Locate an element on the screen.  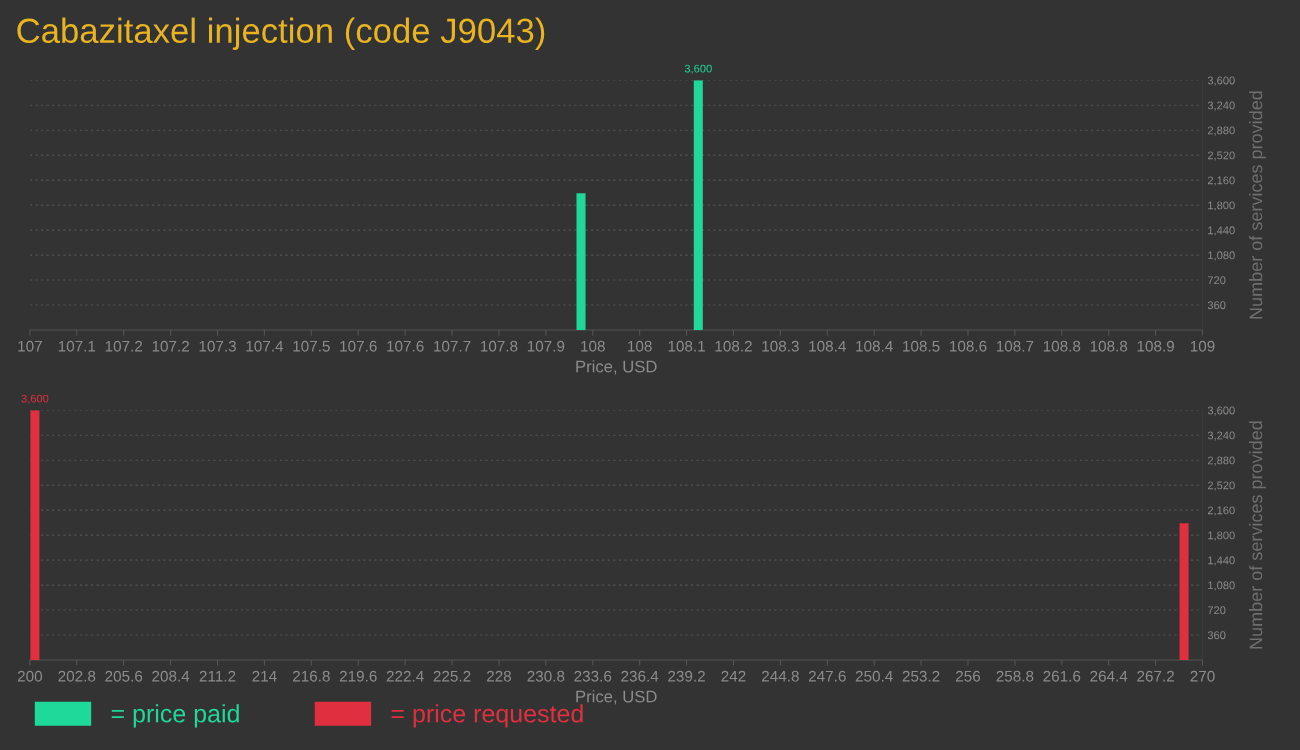
legend-label: = price paid is located at coordinates (175, 716).